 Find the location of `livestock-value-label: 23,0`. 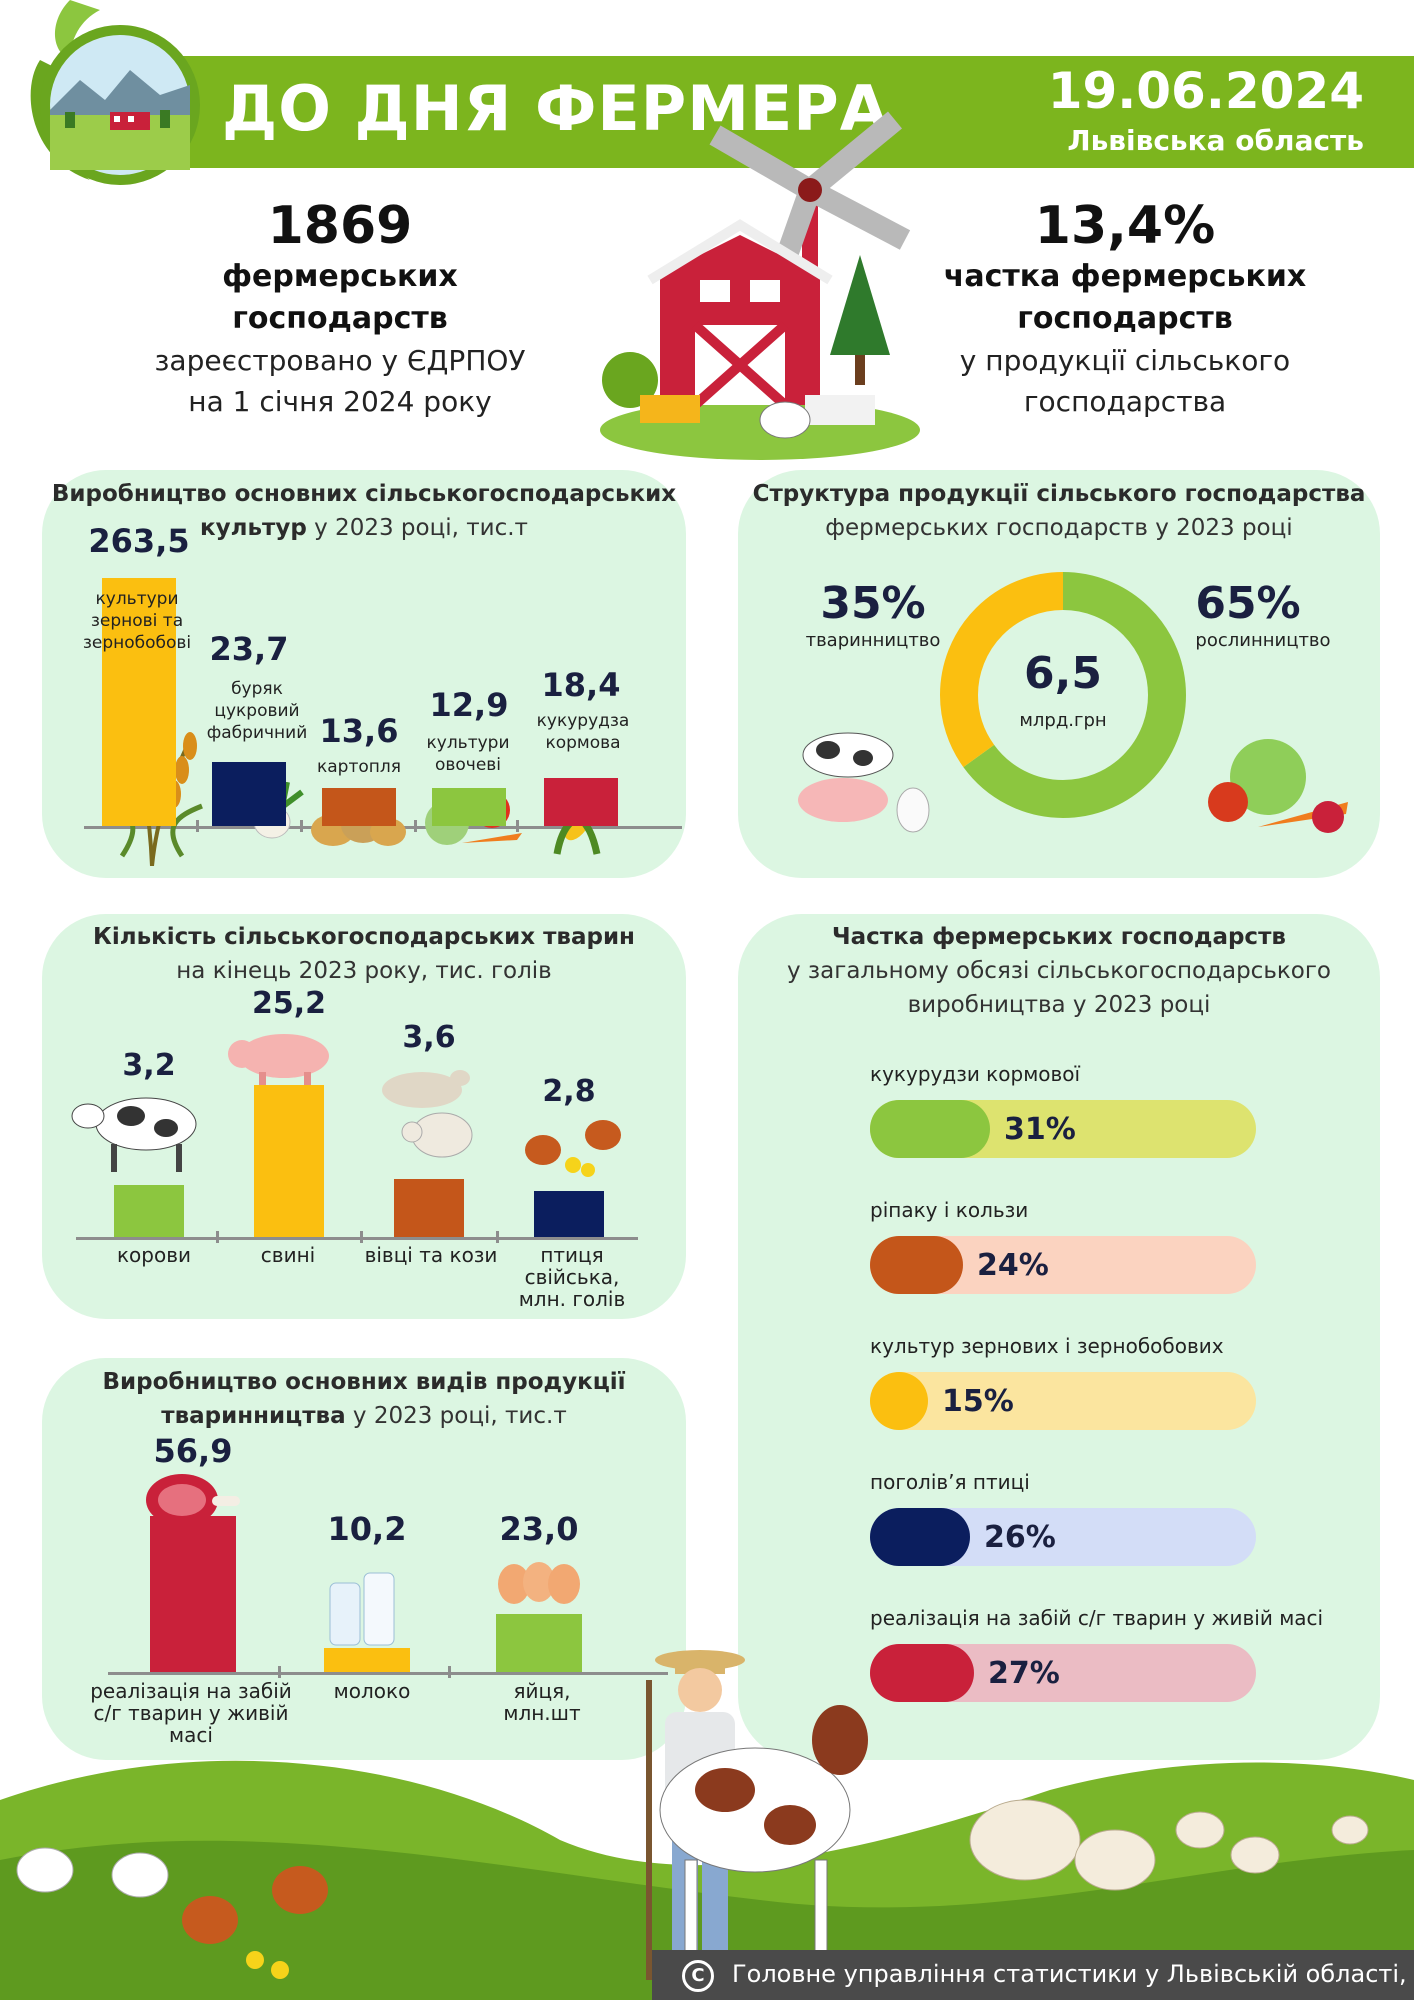

livestock-value-label: 23,0 is located at coordinates (539, 1529).